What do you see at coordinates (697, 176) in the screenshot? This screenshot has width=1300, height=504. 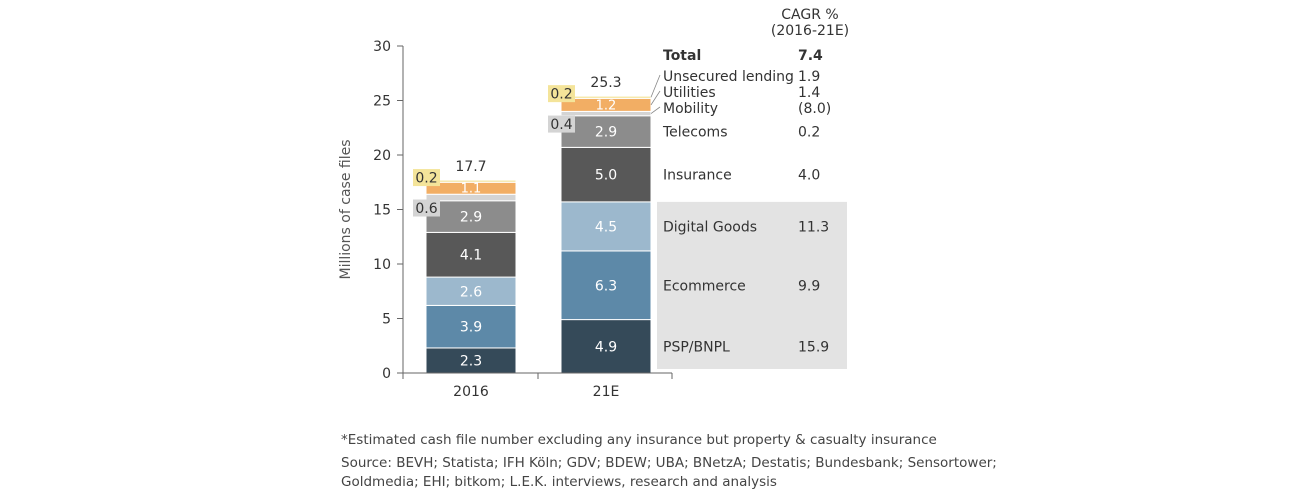 I see `legend-label-insurance: Insurance` at bounding box center [697, 176].